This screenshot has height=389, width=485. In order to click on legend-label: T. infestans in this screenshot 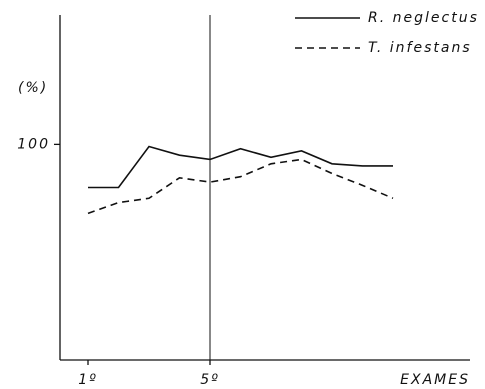, I will do `click(420, 48)`.